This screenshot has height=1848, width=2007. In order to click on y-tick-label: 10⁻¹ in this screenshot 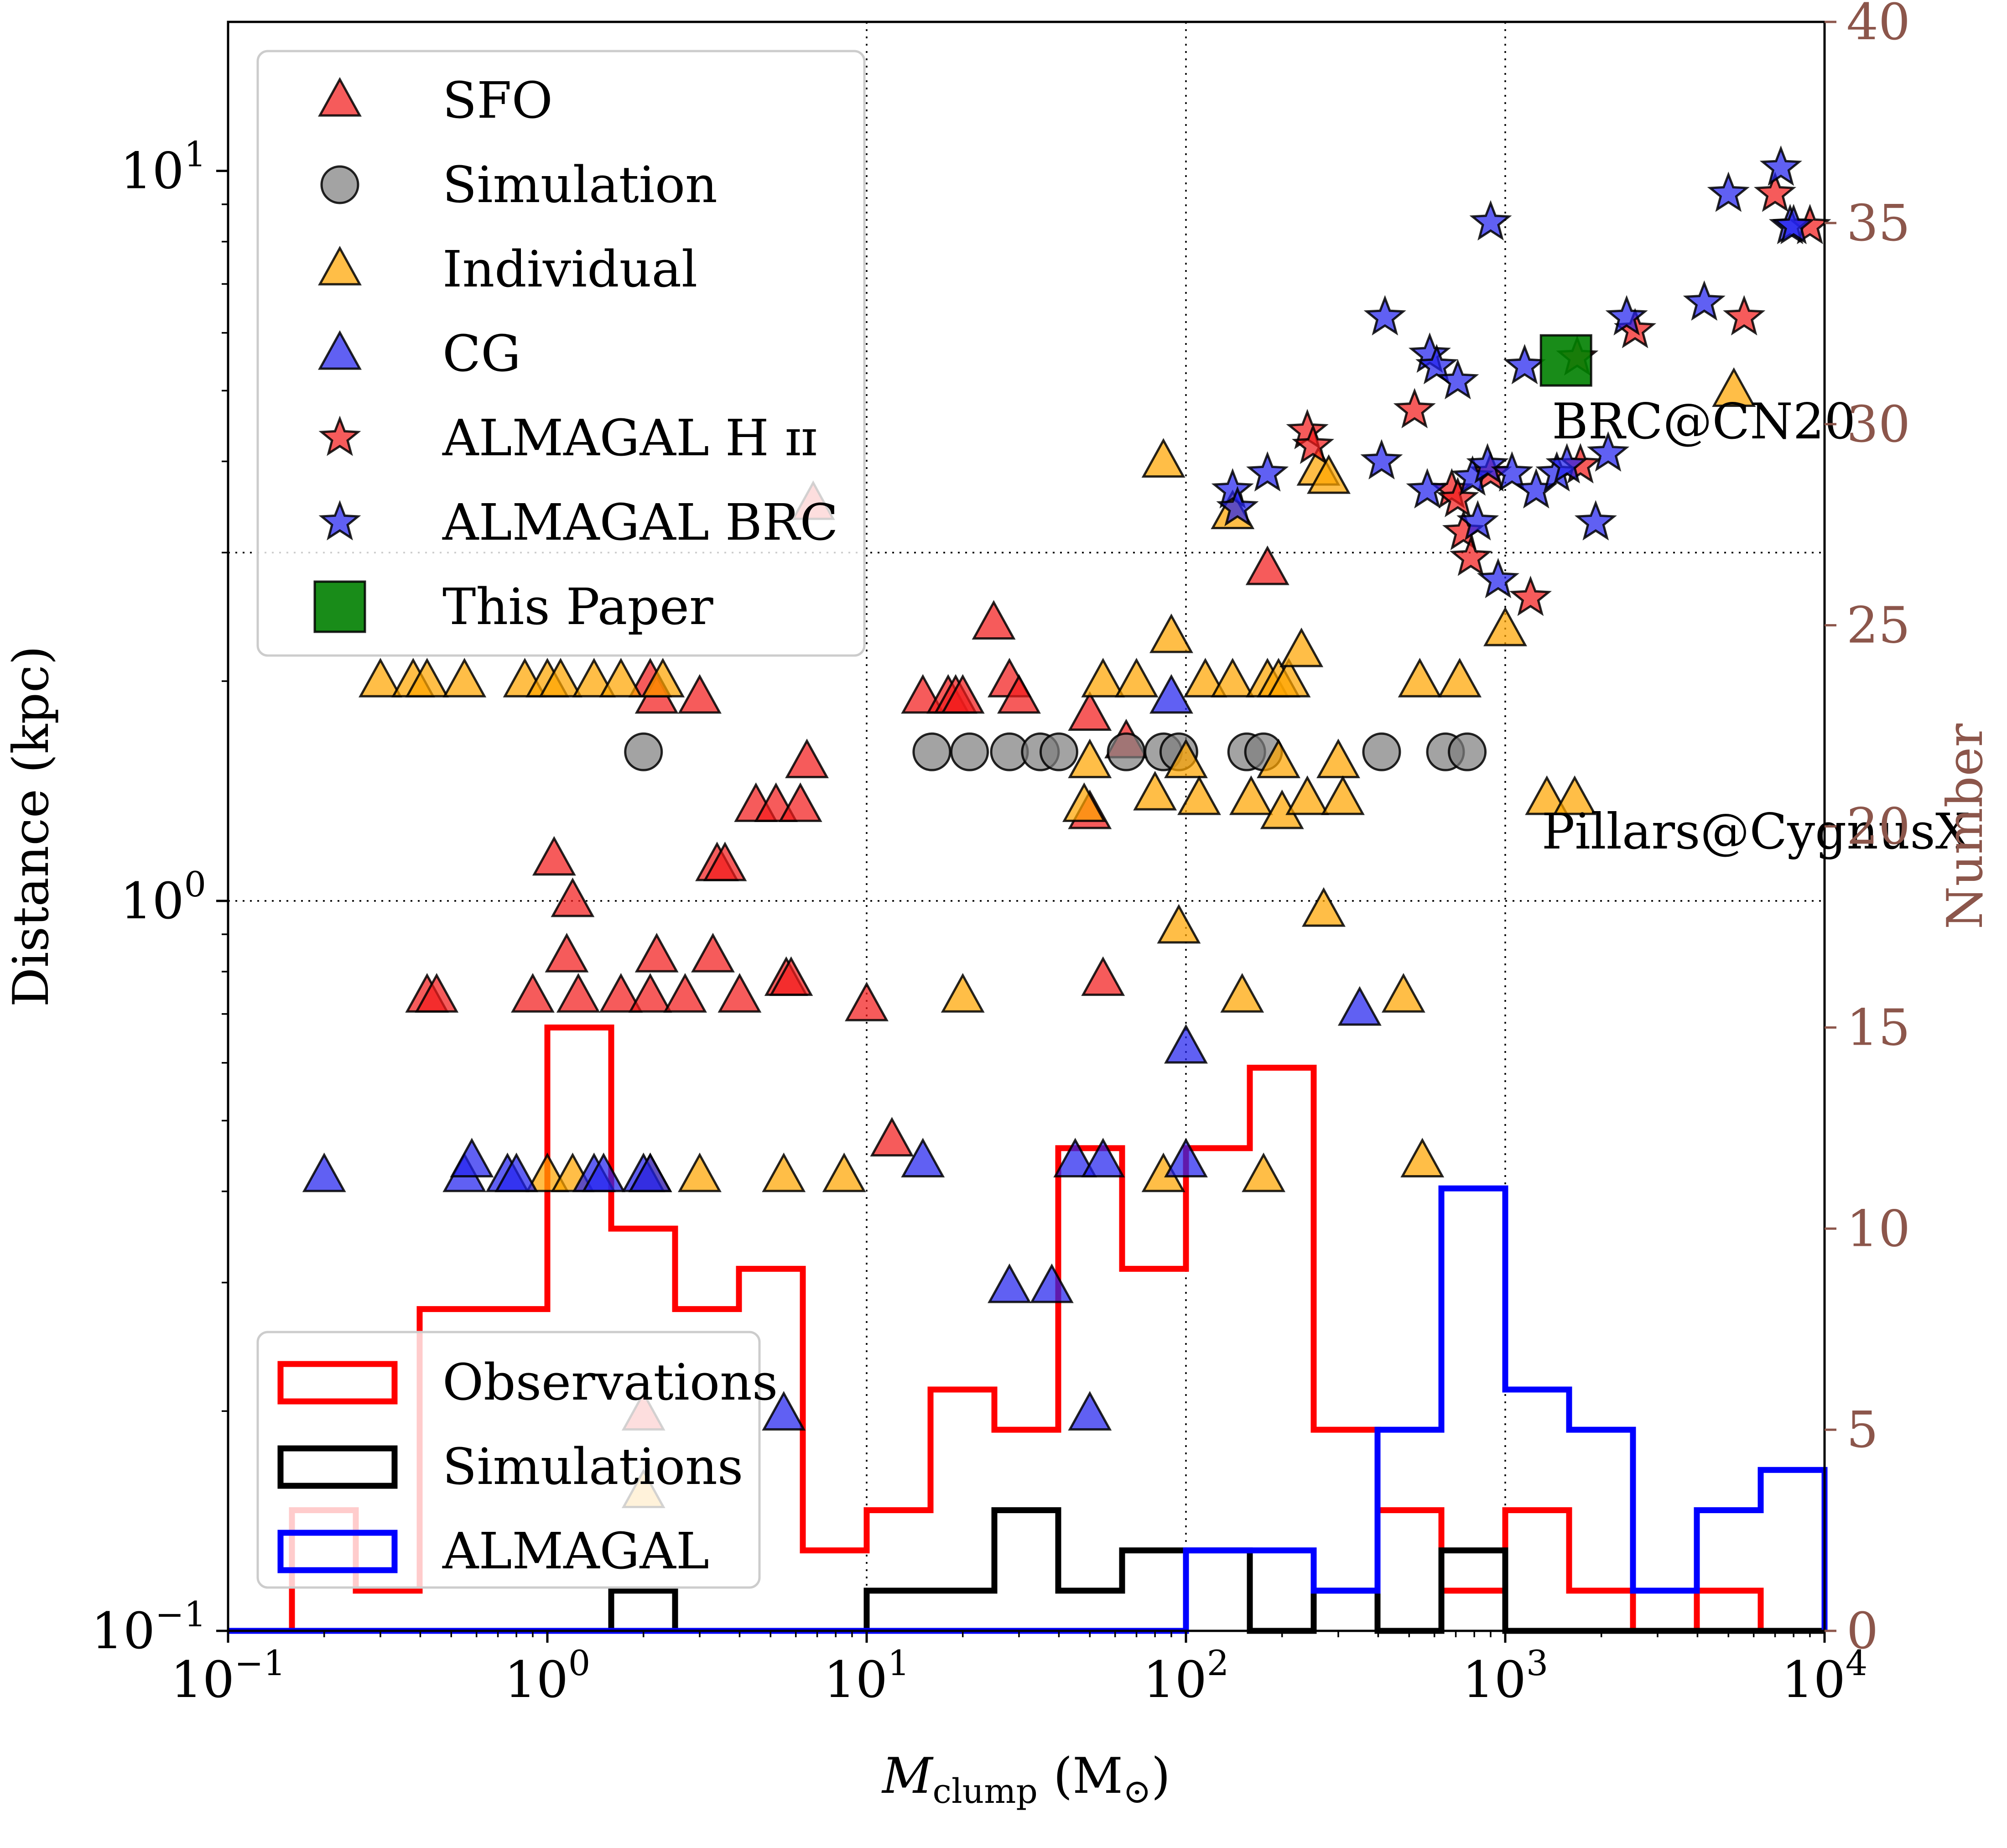, I will do `click(148, 1627)`.